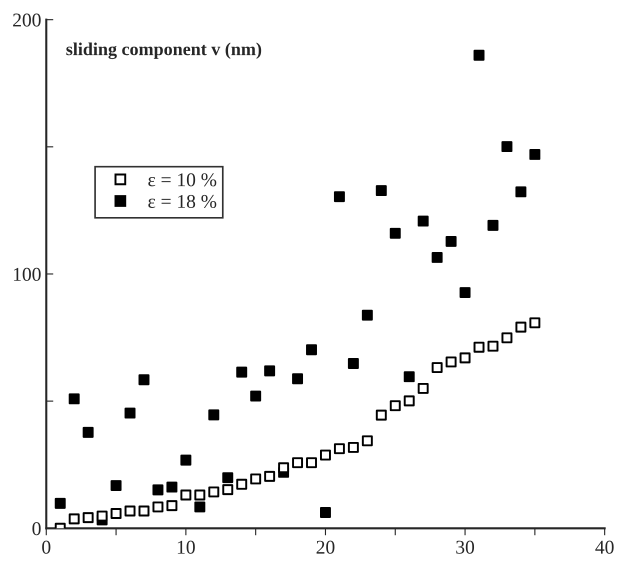  What do you see at coordinates (182, 201) in the screenshot?
I see `legend-label: ε = 18 %` at bounding box center [182, 201].